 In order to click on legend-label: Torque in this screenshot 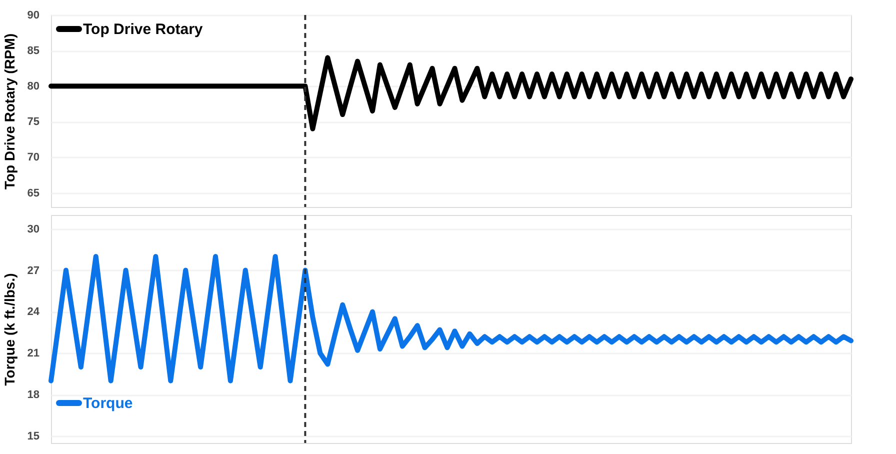, I will do `click(108, 403)`.